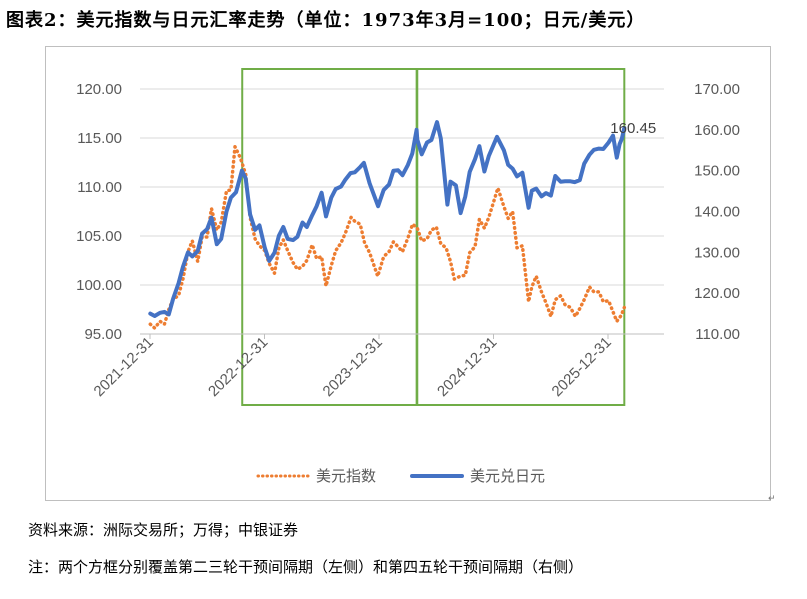 The width and height of the screenshot is (807, 599). I want to click on x-tick-label: 2025-12-31, so click(582, 367).